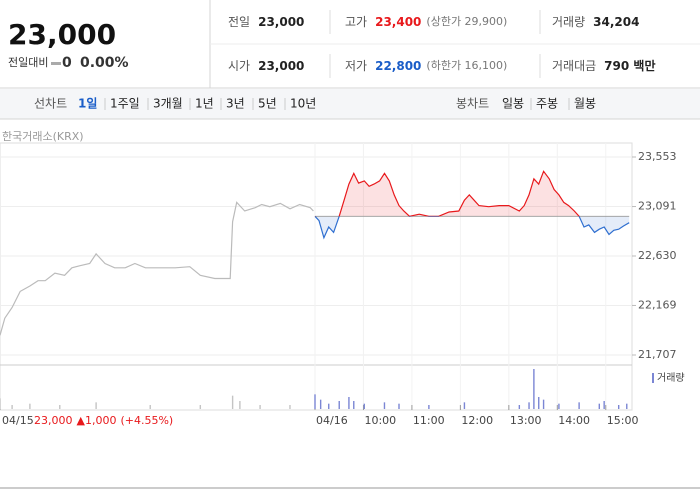 The height and width of the screenshot is (490, 700). What do you see at coordinates (28, 62) in the screenshot?
I see `change-label: 전일대비` at bounding box center [28, 62].